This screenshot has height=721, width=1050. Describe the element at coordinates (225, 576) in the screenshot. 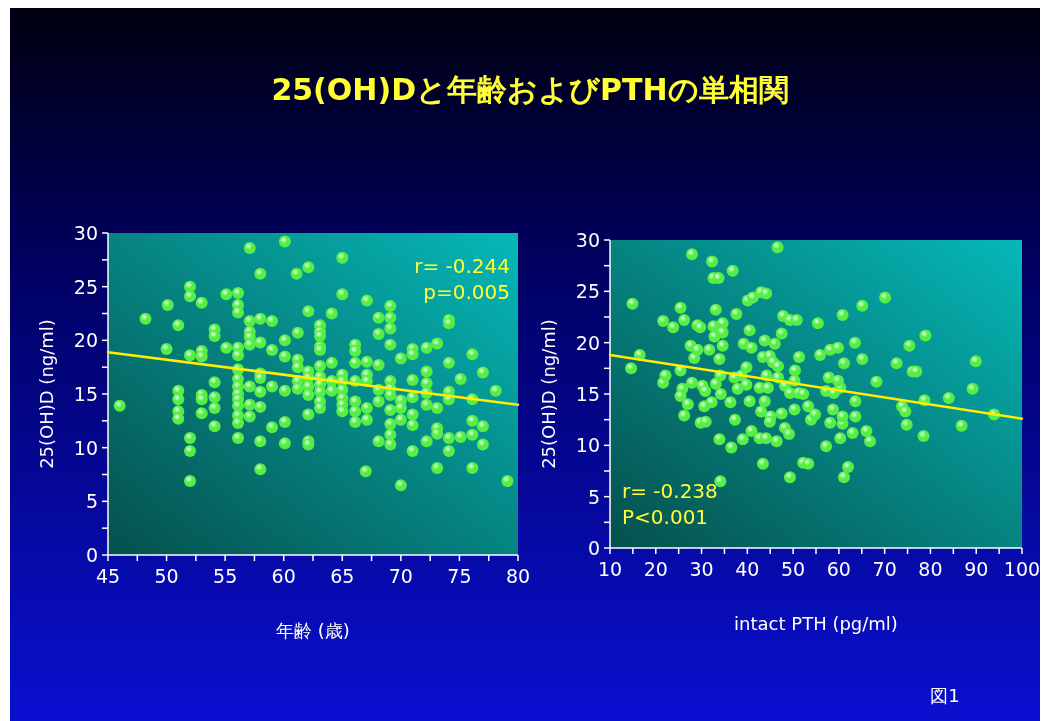

I see `x-tick-label: 55` at that location.